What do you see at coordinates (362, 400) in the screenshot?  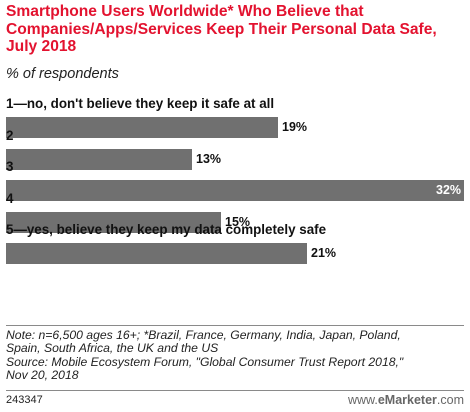 I see `logo-prefix: www.` at bounding box center [362, 400].